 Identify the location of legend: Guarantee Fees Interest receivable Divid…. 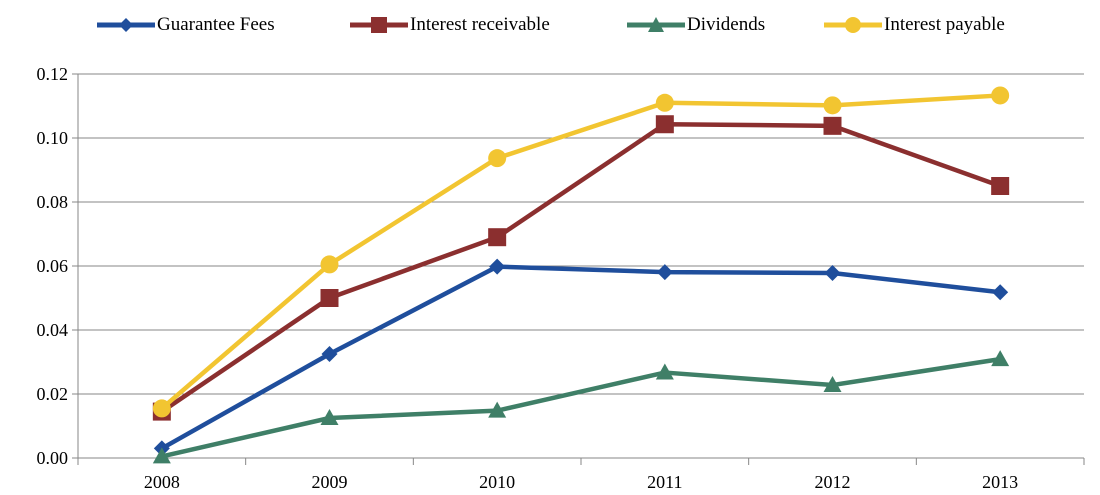
(550, 25).